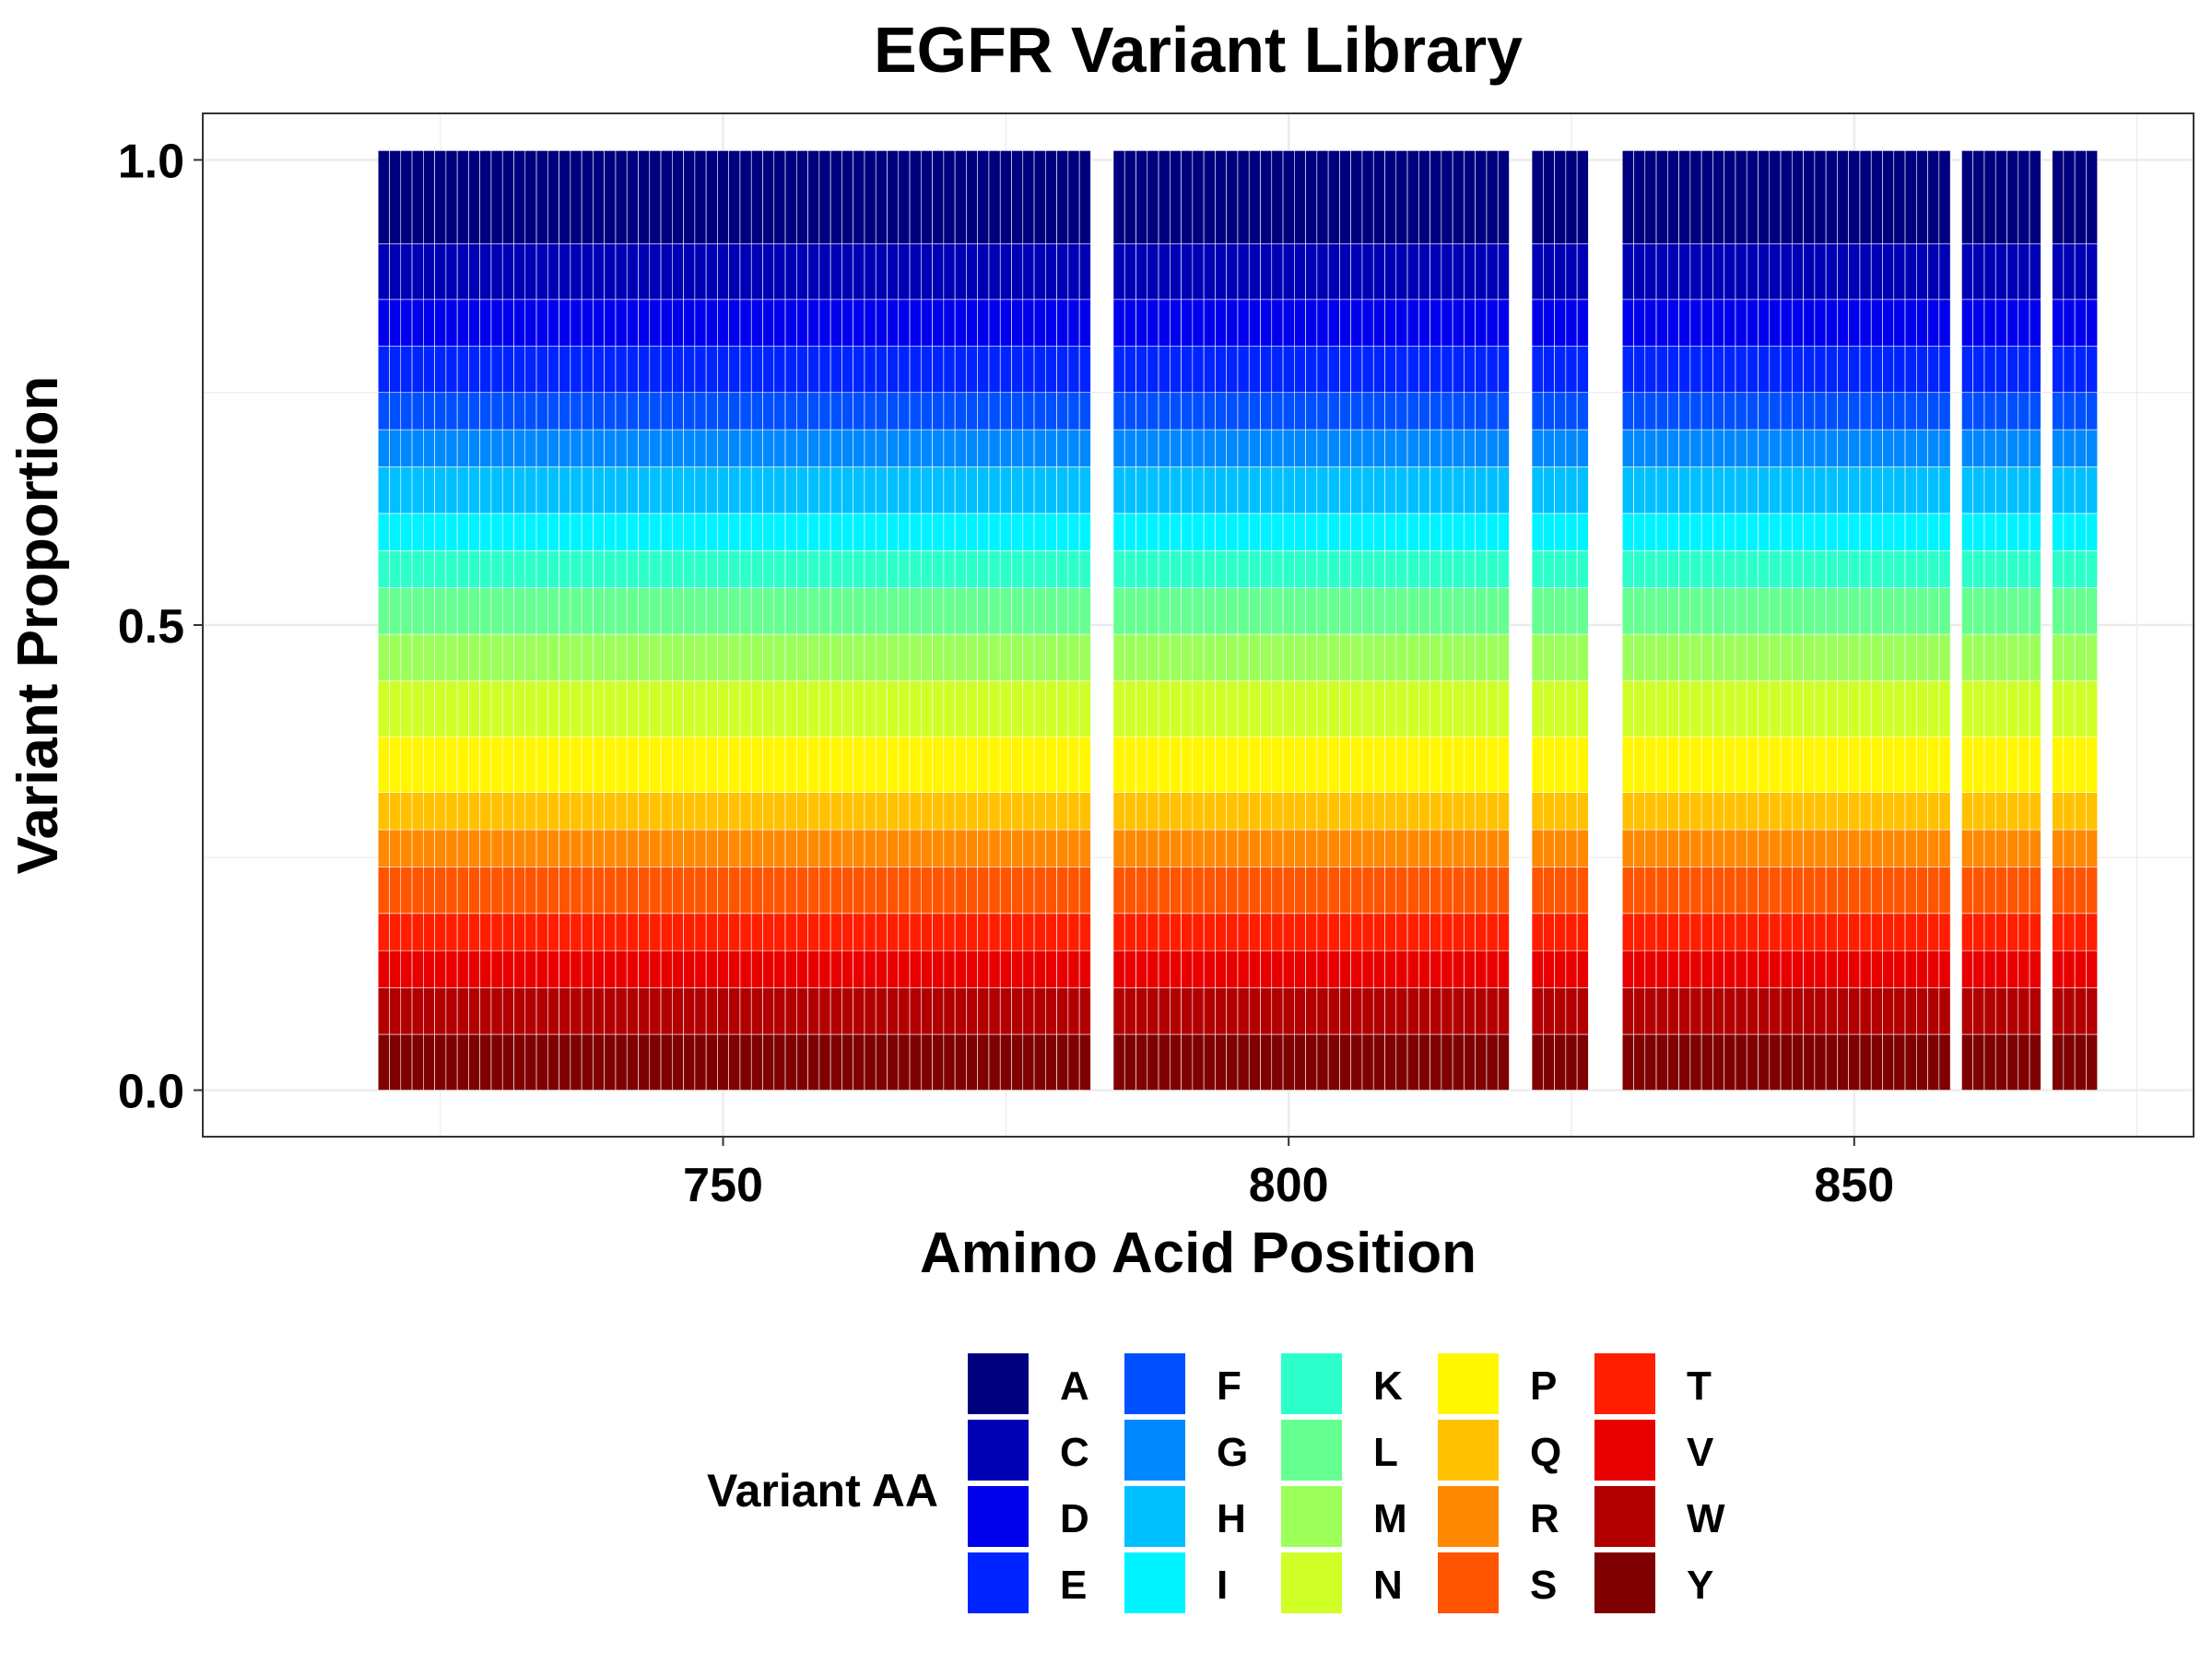  Describe the element at coordinates (998, 1383) in the screenshot. I see `legend-key-A` at that location.